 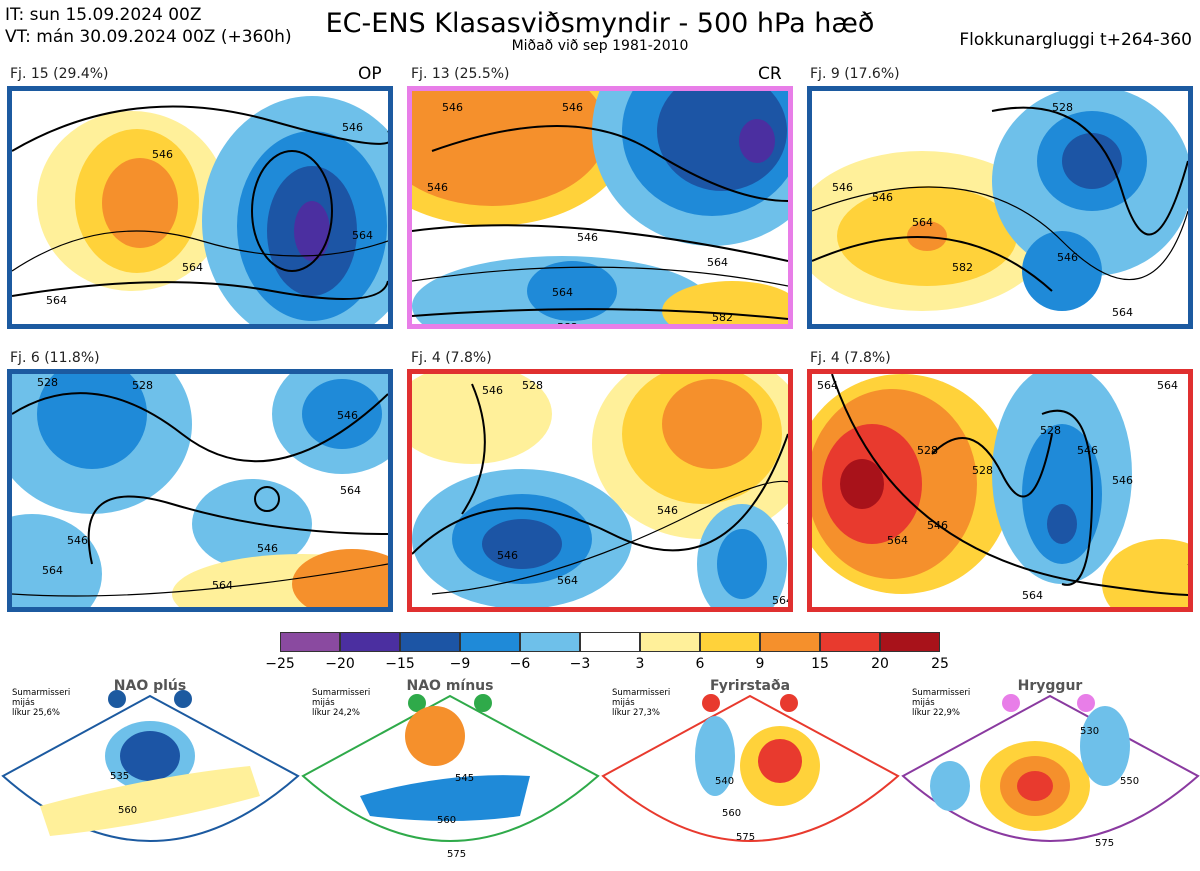 What do you see at coordinates (280, 664) in the screenshot?
I see `colorbar-tick: −25` at bounding box center [280, 664].